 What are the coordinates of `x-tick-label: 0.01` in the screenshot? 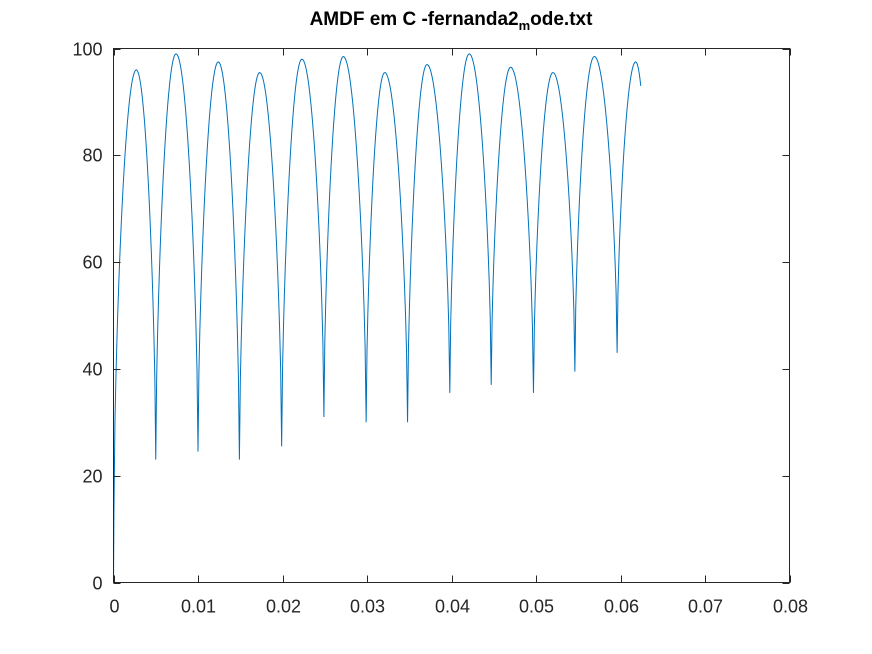 It's located at (198, 607).